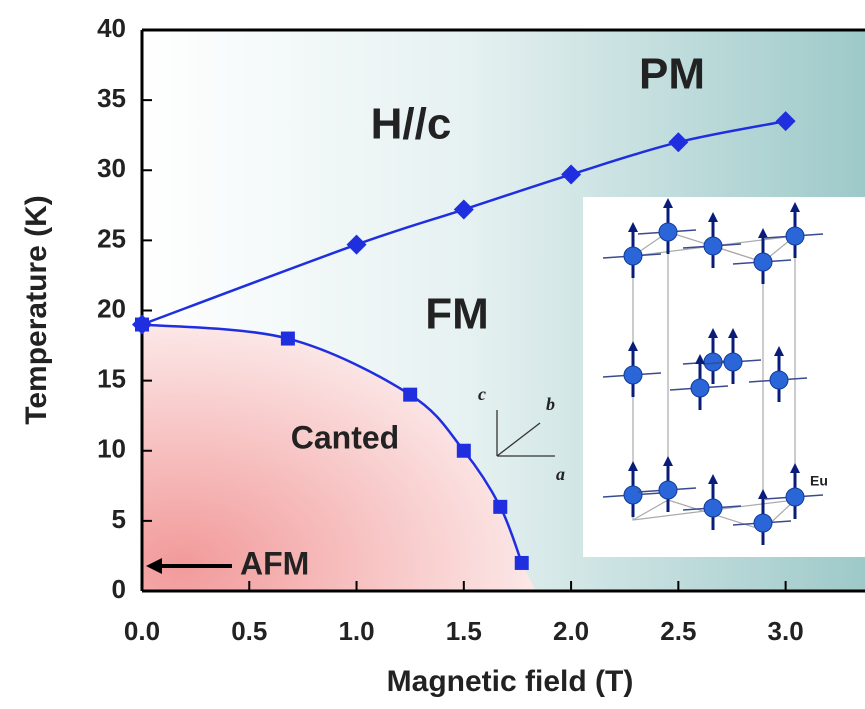 The image size is (865, 709). I want to click on x-tick-label: 0.0, so click(142, 631).